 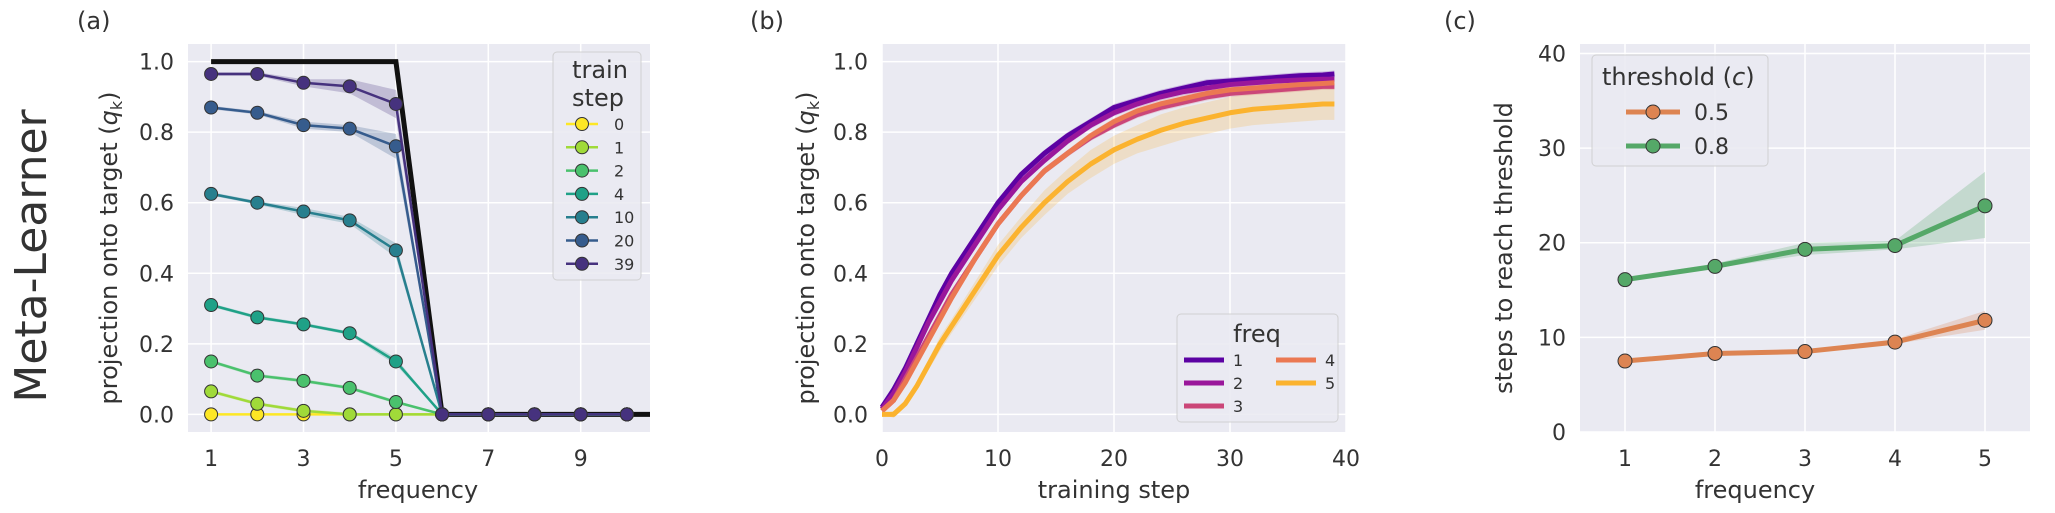 What do you see at coordinates (1257, 368) in the screenshot?
I see `panel-b-legend: freq 1 2 3 4 5` at bounding box center [1257, 368].